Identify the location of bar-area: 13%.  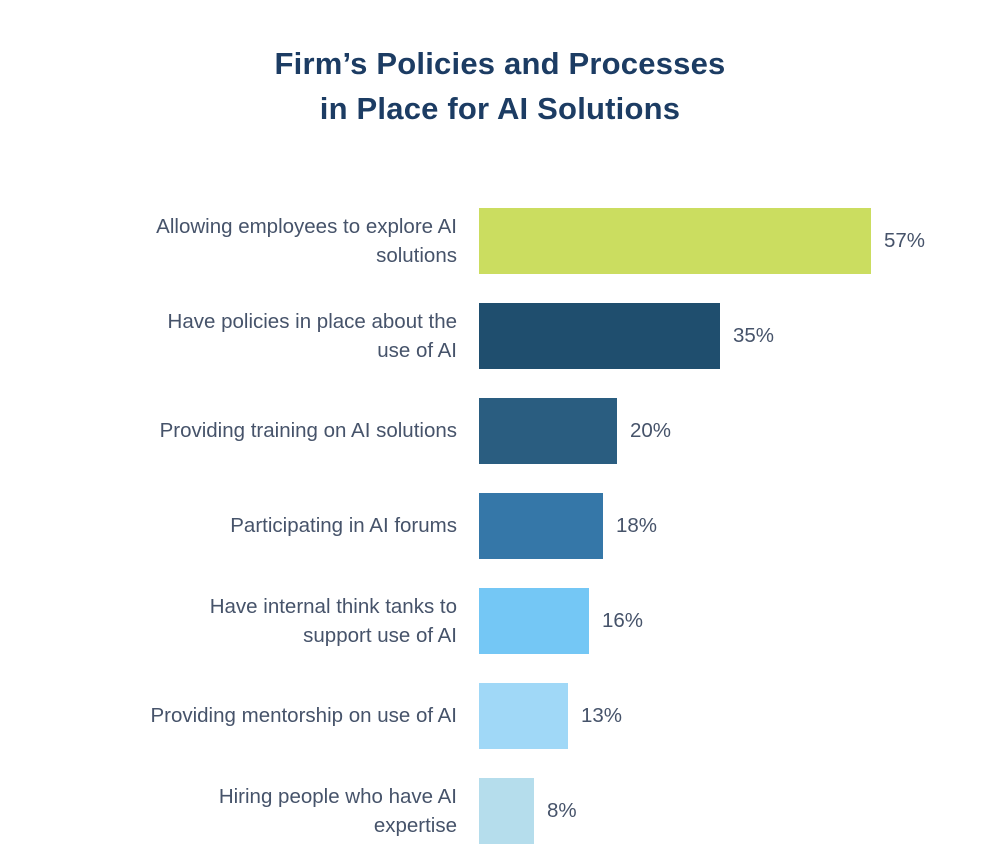
(739, 715).